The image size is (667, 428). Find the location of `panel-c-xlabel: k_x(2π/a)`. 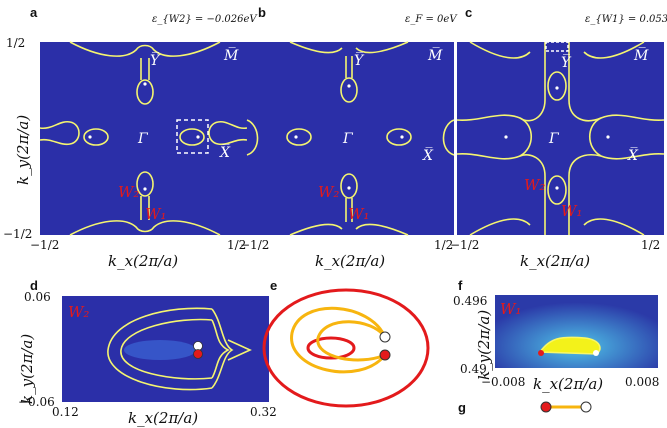

panel-c-xlabel: k_x(2π/a) is located at coordinates (555, 261).